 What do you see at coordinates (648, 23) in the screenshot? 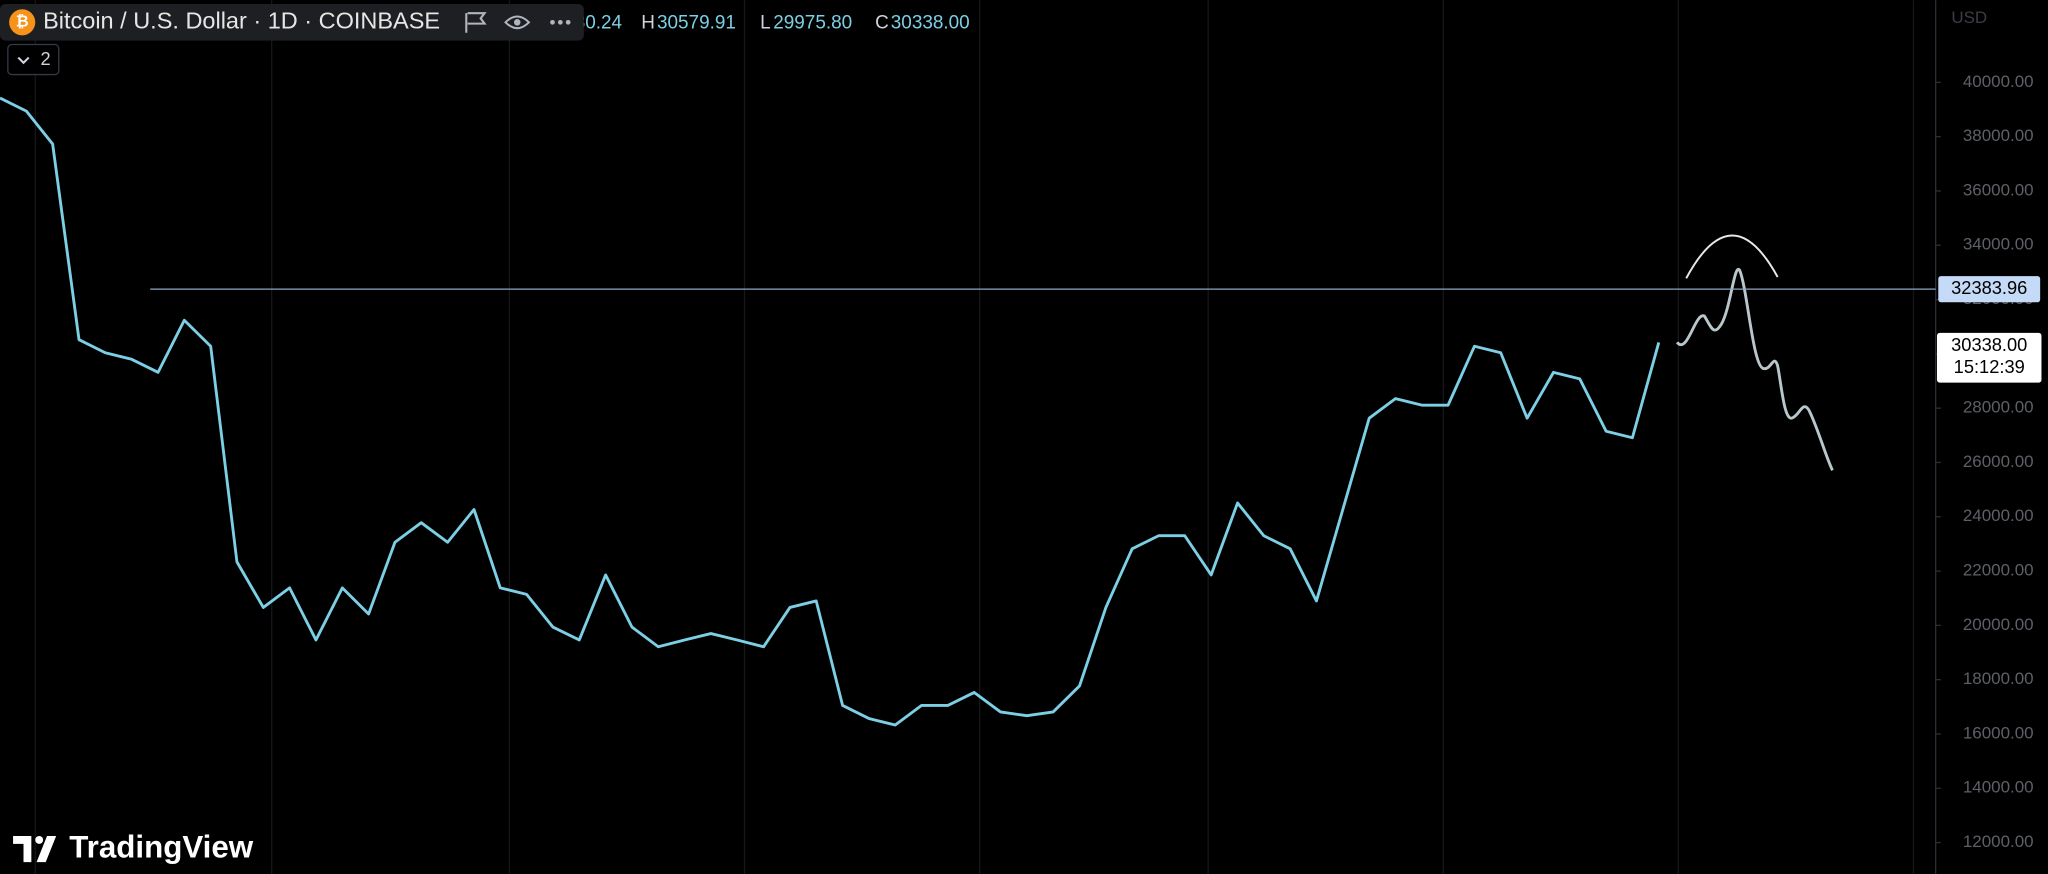
I see `high-letter: H` at bounding box center [648, 23].